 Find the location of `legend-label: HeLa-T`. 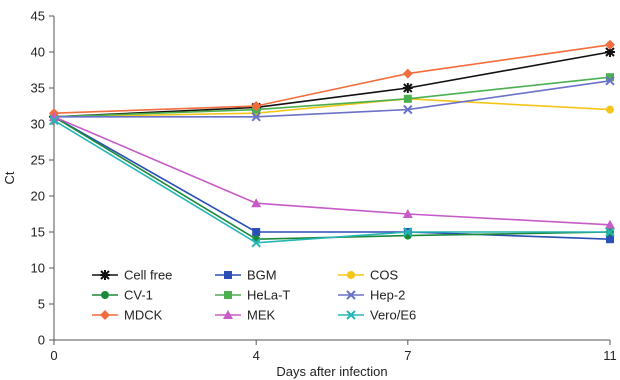

legend-label: HeLa-T is located at coordinates (268, 295).